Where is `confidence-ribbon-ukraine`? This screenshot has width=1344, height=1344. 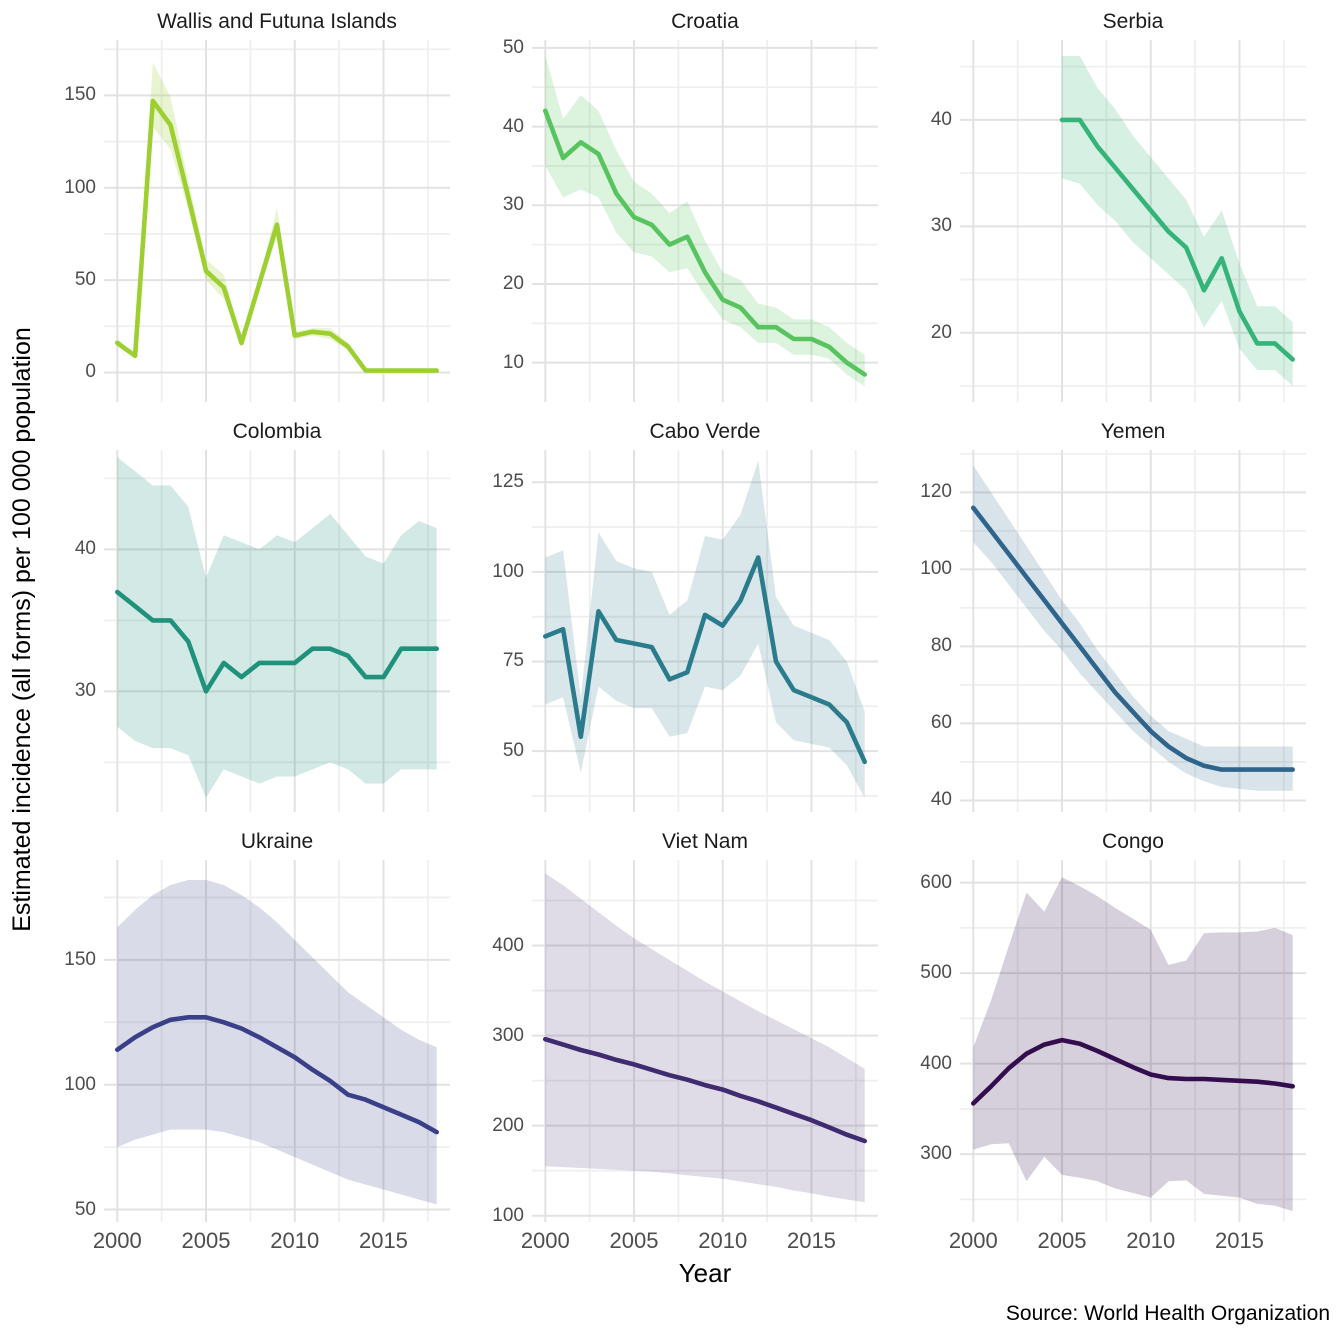
confidence-ribbon-ukraine is located at coordinates (277, 1042).